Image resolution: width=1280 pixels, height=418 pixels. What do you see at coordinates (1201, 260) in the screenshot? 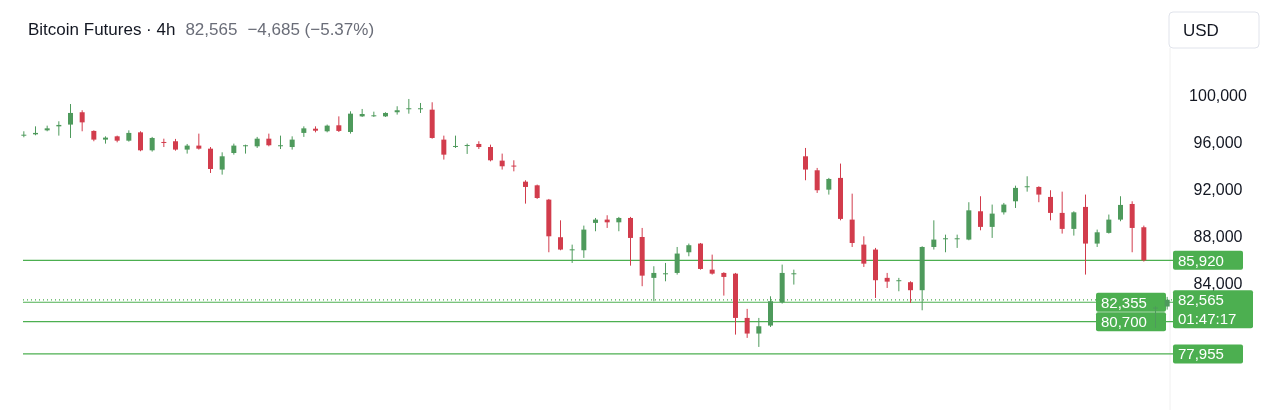
I see `ref-line-label: 85,920` at bounding box center [1201, 260].